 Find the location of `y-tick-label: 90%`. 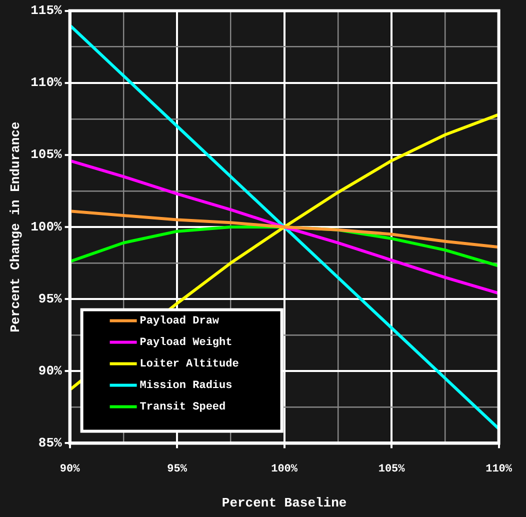

y-tick-label: 90% is located at coordinates (50, 370).